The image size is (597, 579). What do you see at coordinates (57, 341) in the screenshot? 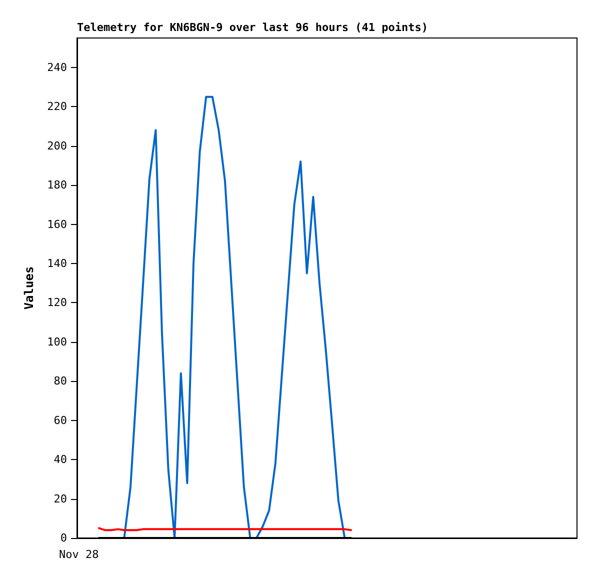
I see `y-tick-label: 100` at bounding box center [57, 341].